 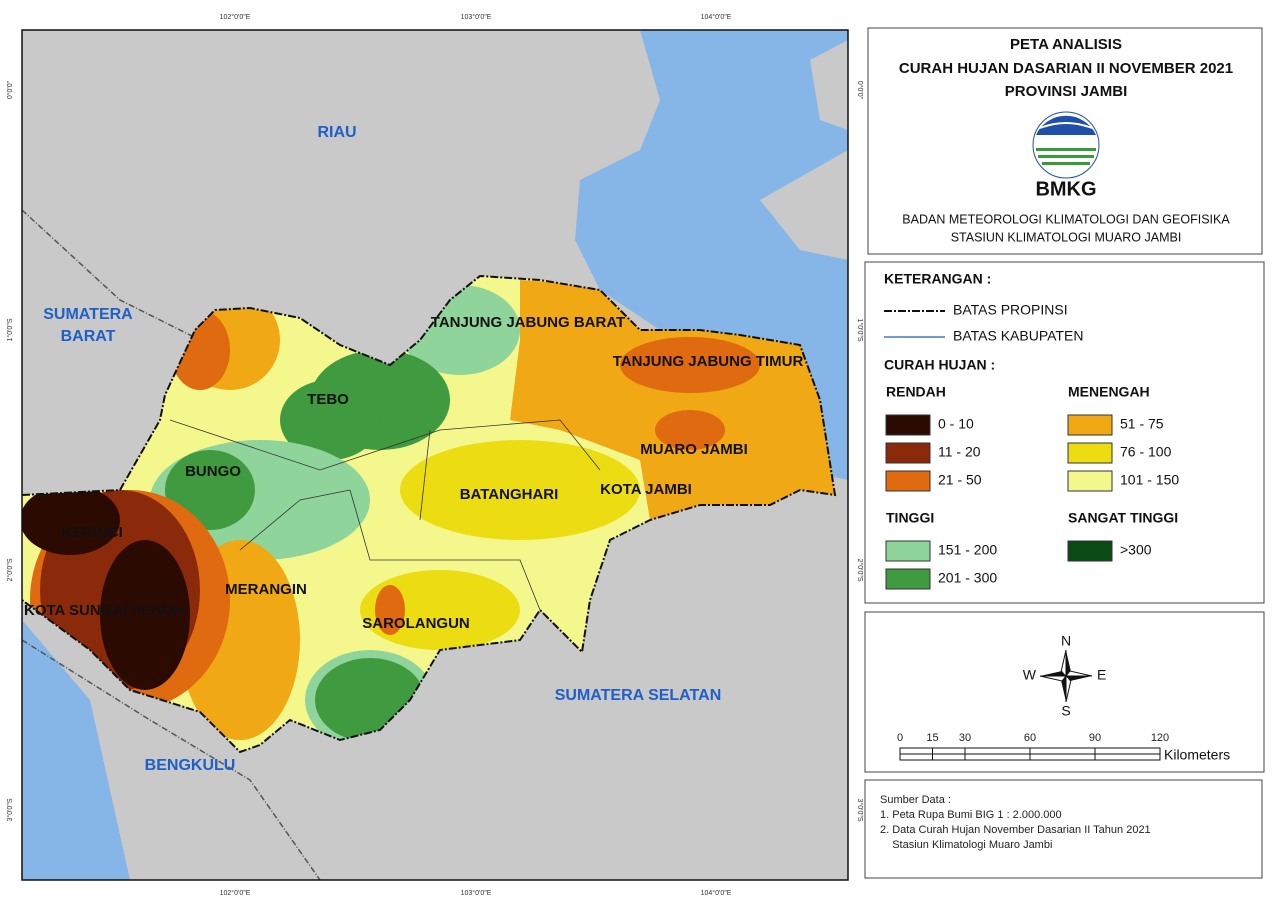 I want to click on region-label: TANJUNG JABUNG BARAT, so click(x=528, y=322).